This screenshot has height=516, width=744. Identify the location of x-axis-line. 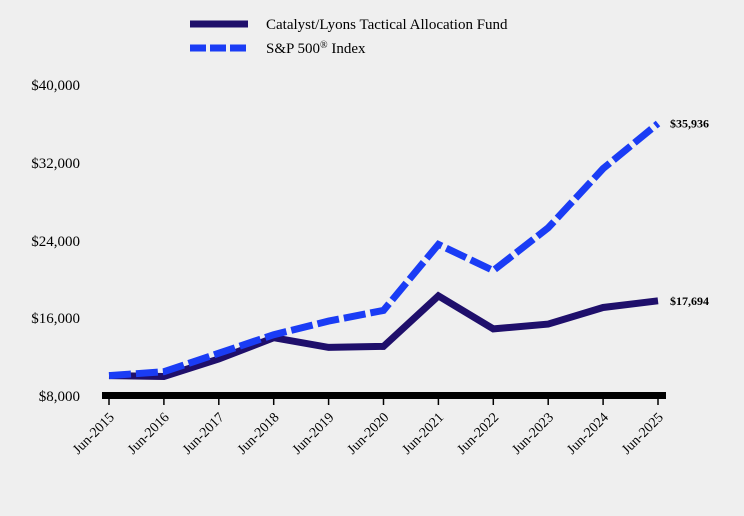
(384, 395).